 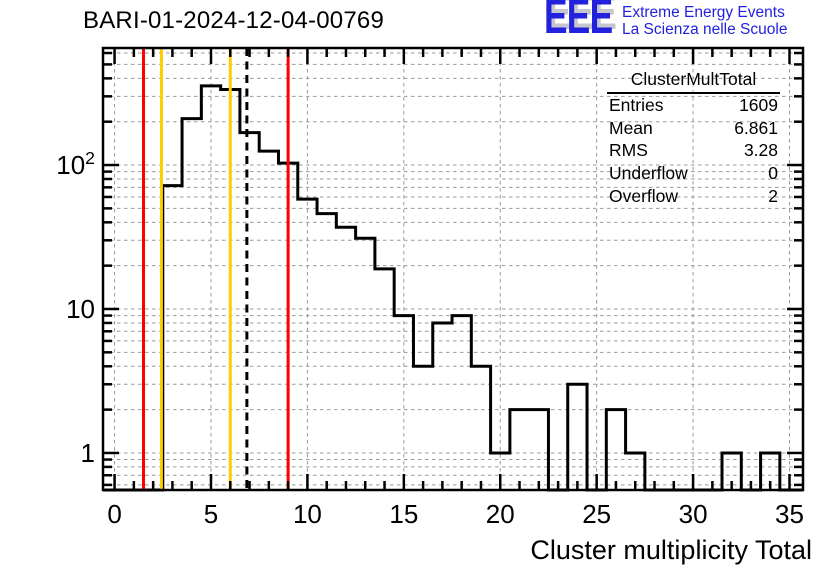 What do you see at coordinates (644, 195) in the screenshot?
I see `stats-row-label: Overflow` at bounding box center [644, 195].